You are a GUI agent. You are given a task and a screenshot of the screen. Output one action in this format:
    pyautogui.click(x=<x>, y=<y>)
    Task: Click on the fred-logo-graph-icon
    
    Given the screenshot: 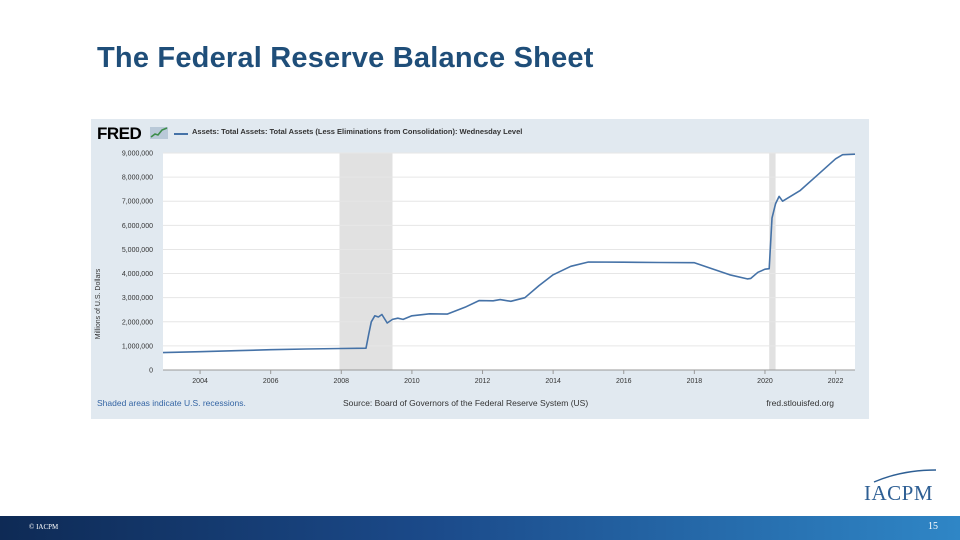 What is the action you would take?
    pyautogui.click(x=159, y=133)
    